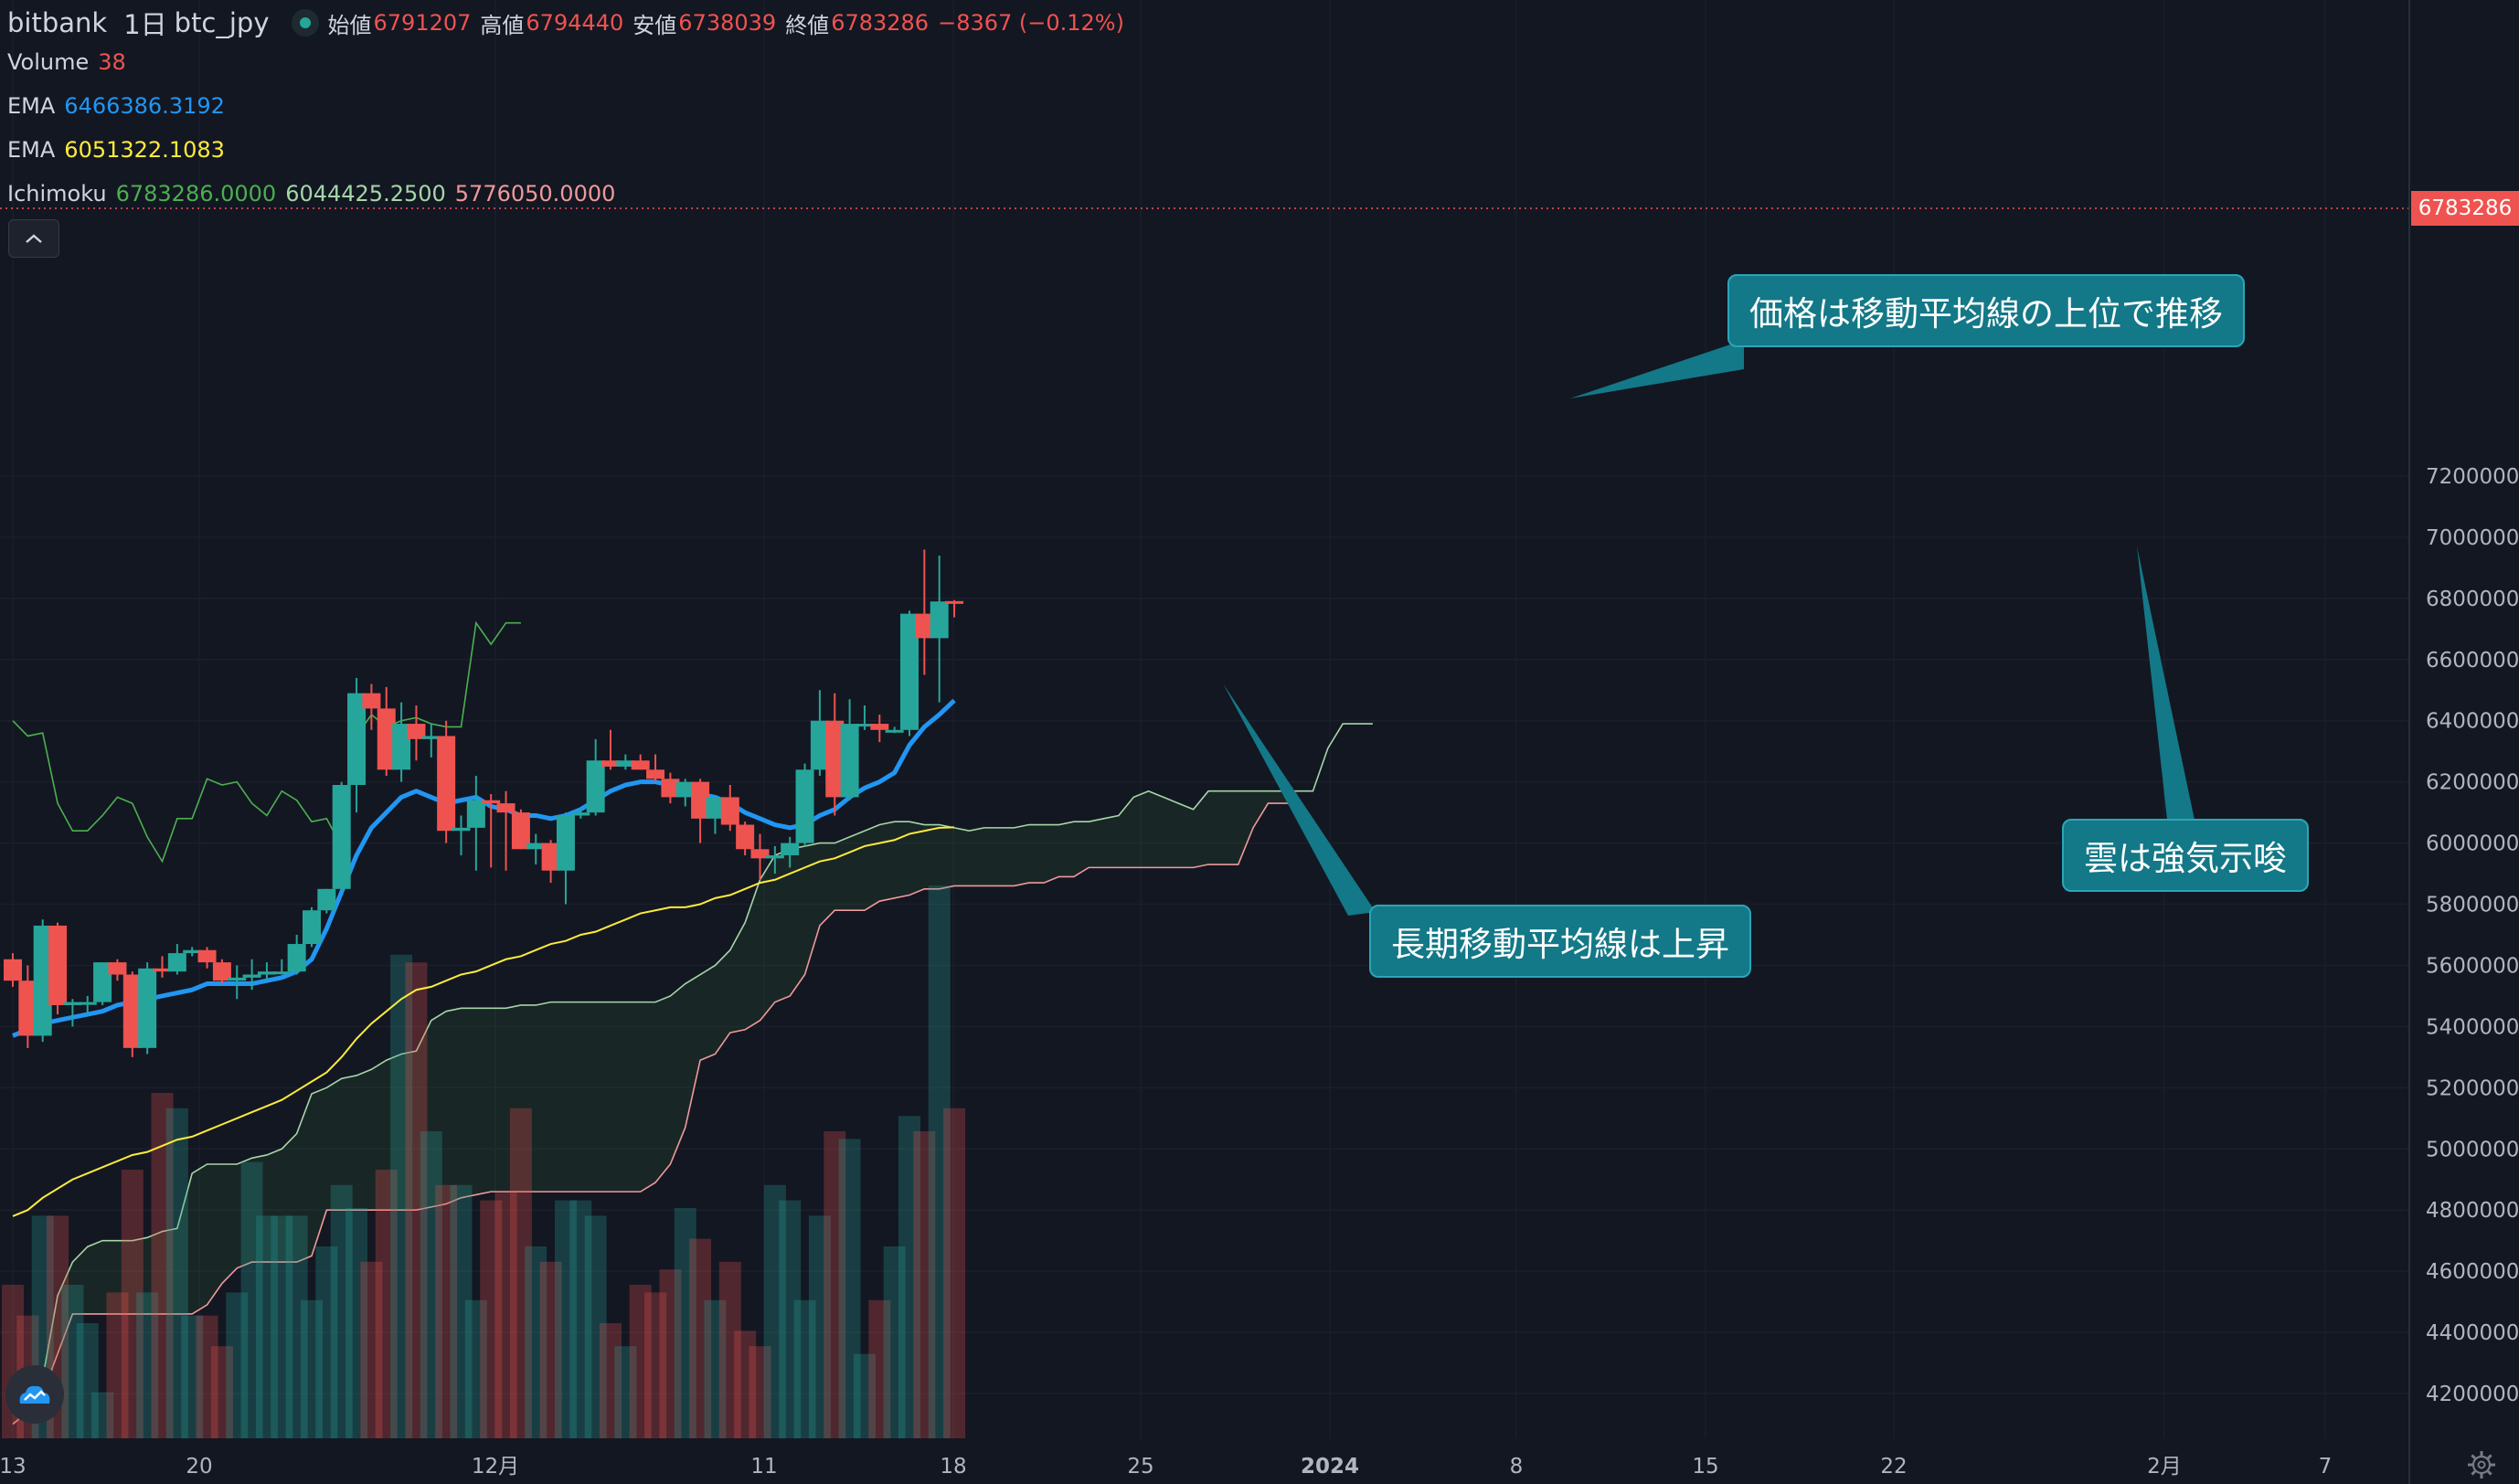 Image resolution: width=2519 pixels, height=1484 pixels. What do you see at coordinates (1166, 1467) in the screenshot?
I see `time-axis: 13 20 12月 11 18 25 2024 8 15 22 2月 7` at bounding box center [1166, 1467].